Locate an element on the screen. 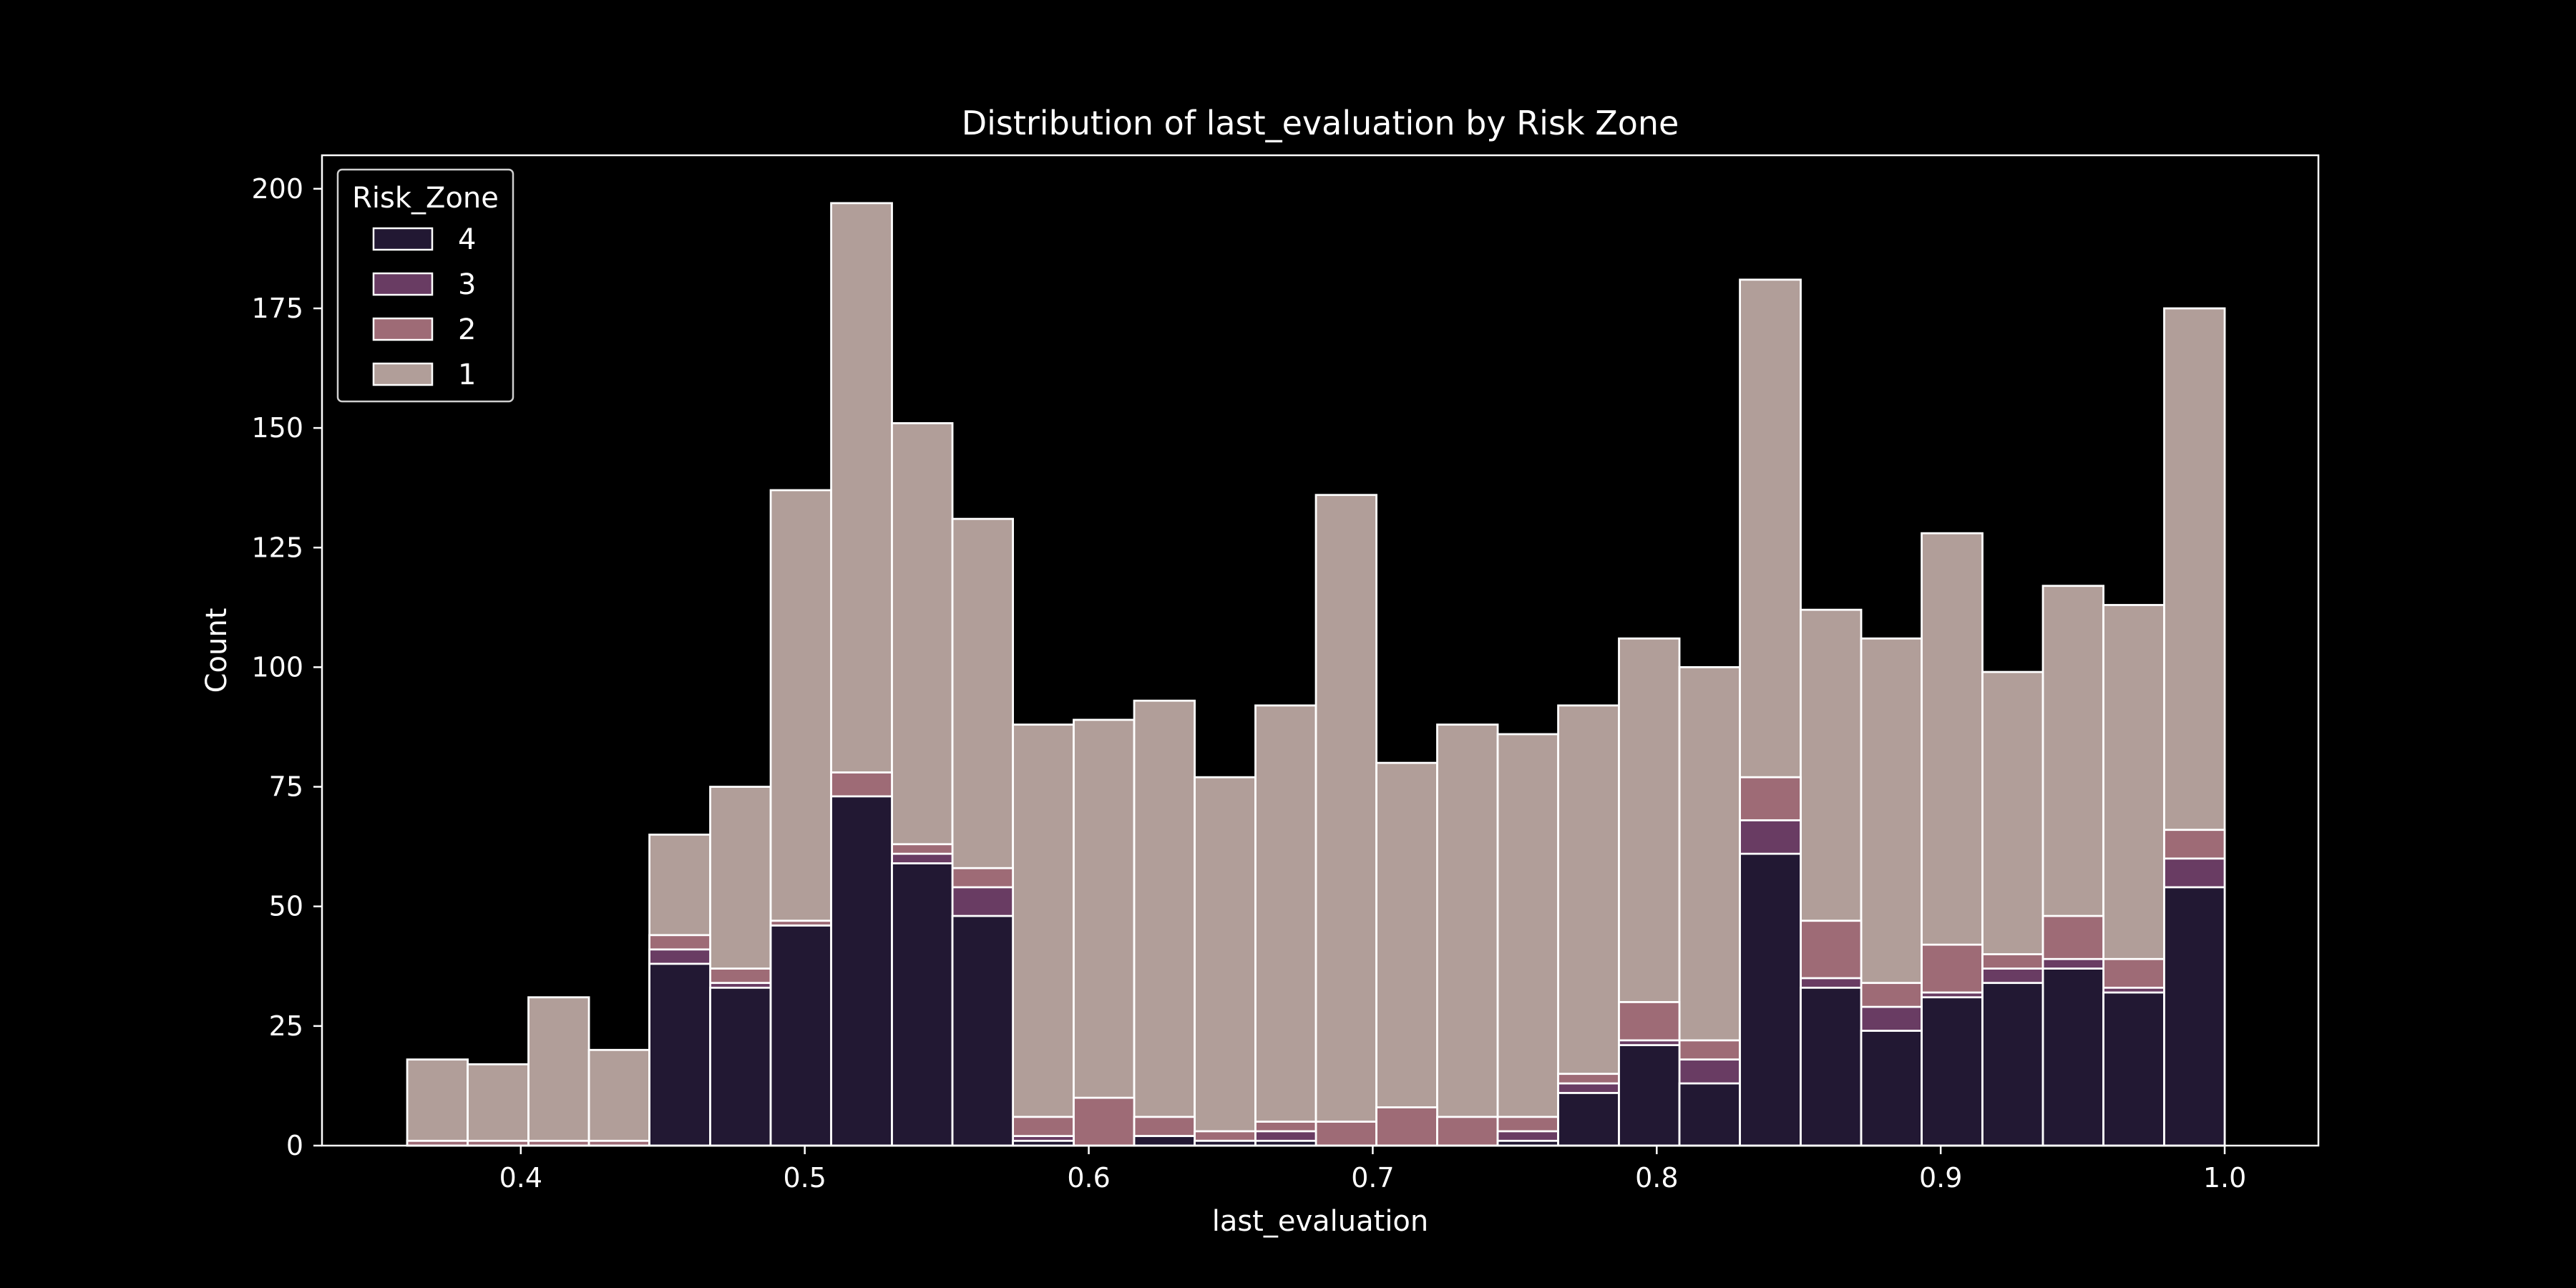  y-tick-label: 100 is located at coordinates (277, 667).